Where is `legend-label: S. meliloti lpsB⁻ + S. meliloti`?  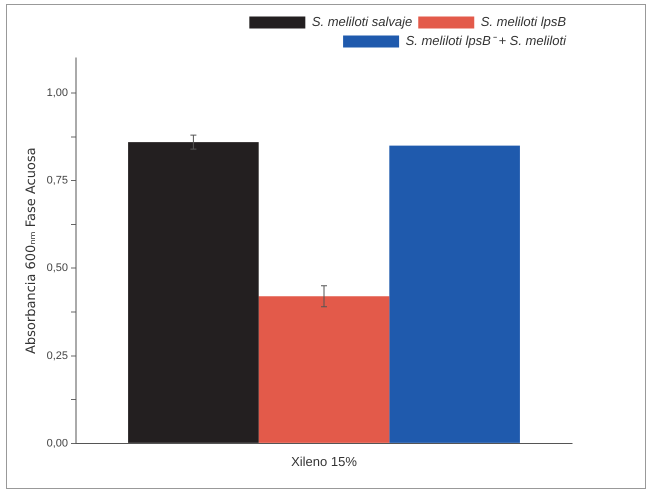
legend-label: S. meliloti lpsB⁻ + S. meliloti is located at coordinates (487, 40).